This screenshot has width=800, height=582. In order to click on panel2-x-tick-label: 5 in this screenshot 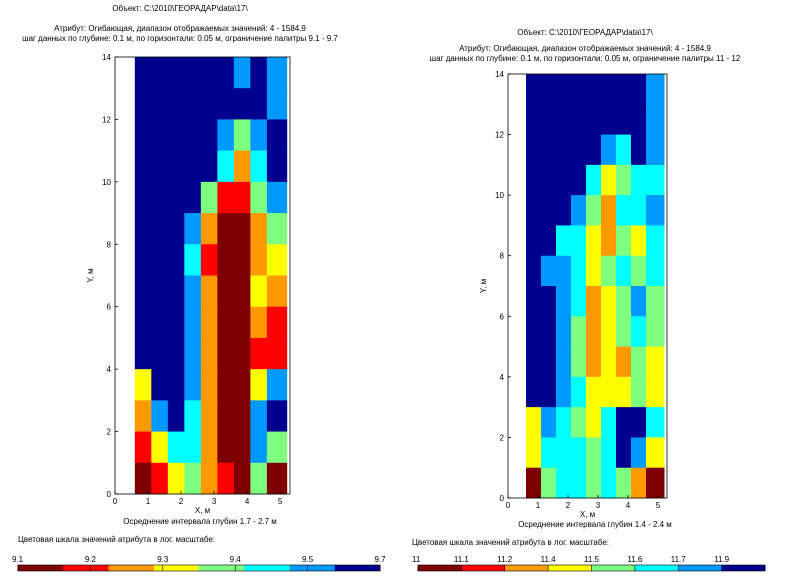, I will do `click(658, 505)`.